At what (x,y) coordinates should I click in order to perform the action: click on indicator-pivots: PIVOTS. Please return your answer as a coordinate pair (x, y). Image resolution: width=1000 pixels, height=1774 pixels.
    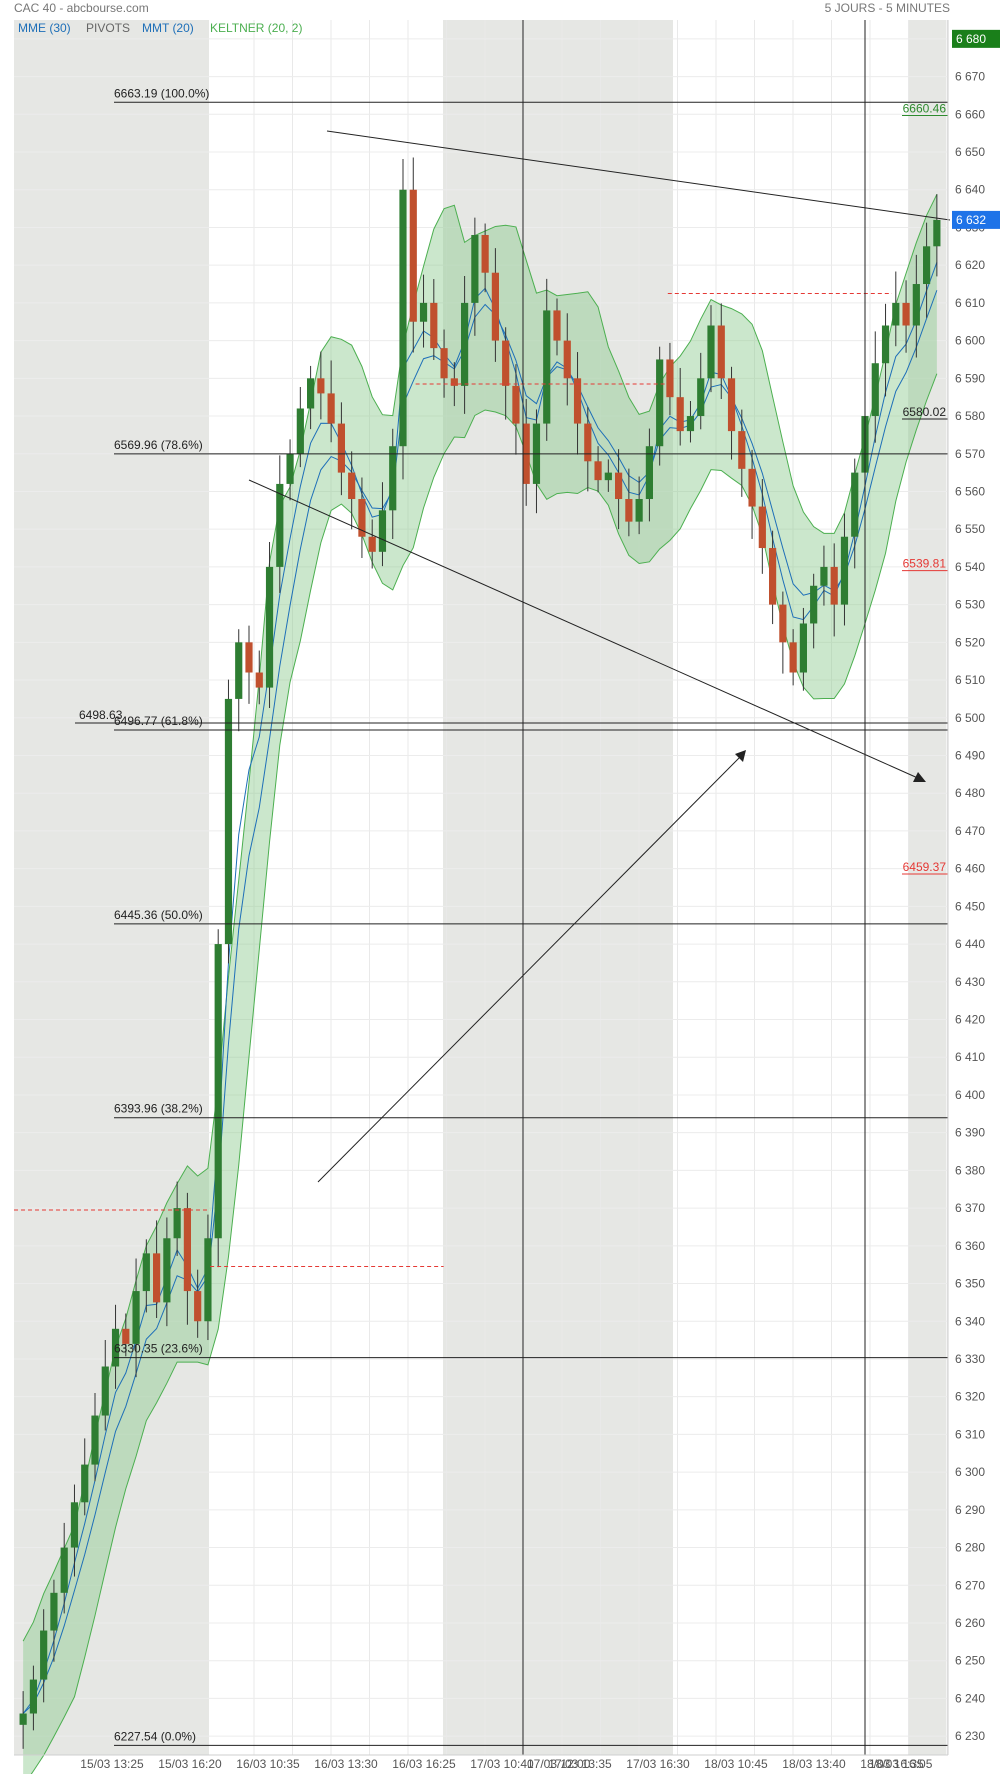
    Looking at the image, I should click on (108, 28).